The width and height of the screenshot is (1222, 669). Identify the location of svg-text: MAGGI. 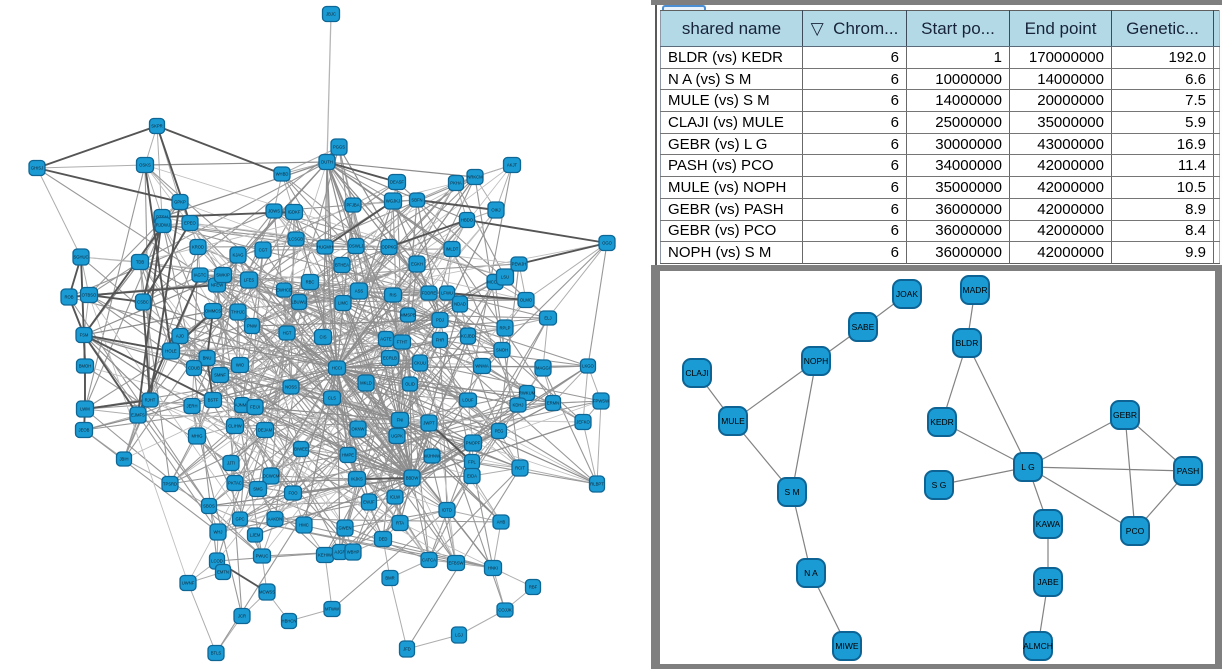
(543, 368).